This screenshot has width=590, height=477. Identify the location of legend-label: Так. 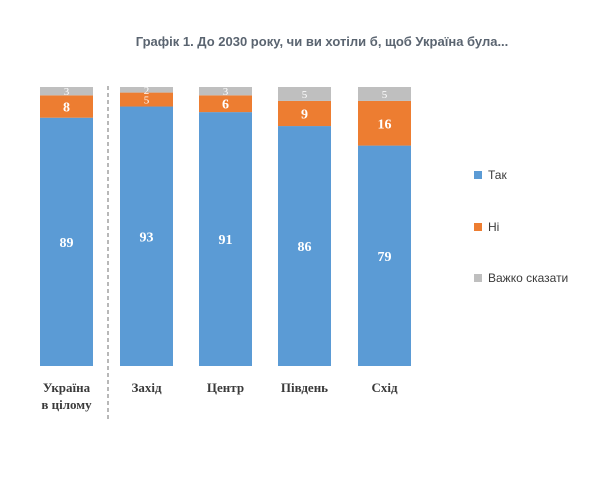
(497, 175).